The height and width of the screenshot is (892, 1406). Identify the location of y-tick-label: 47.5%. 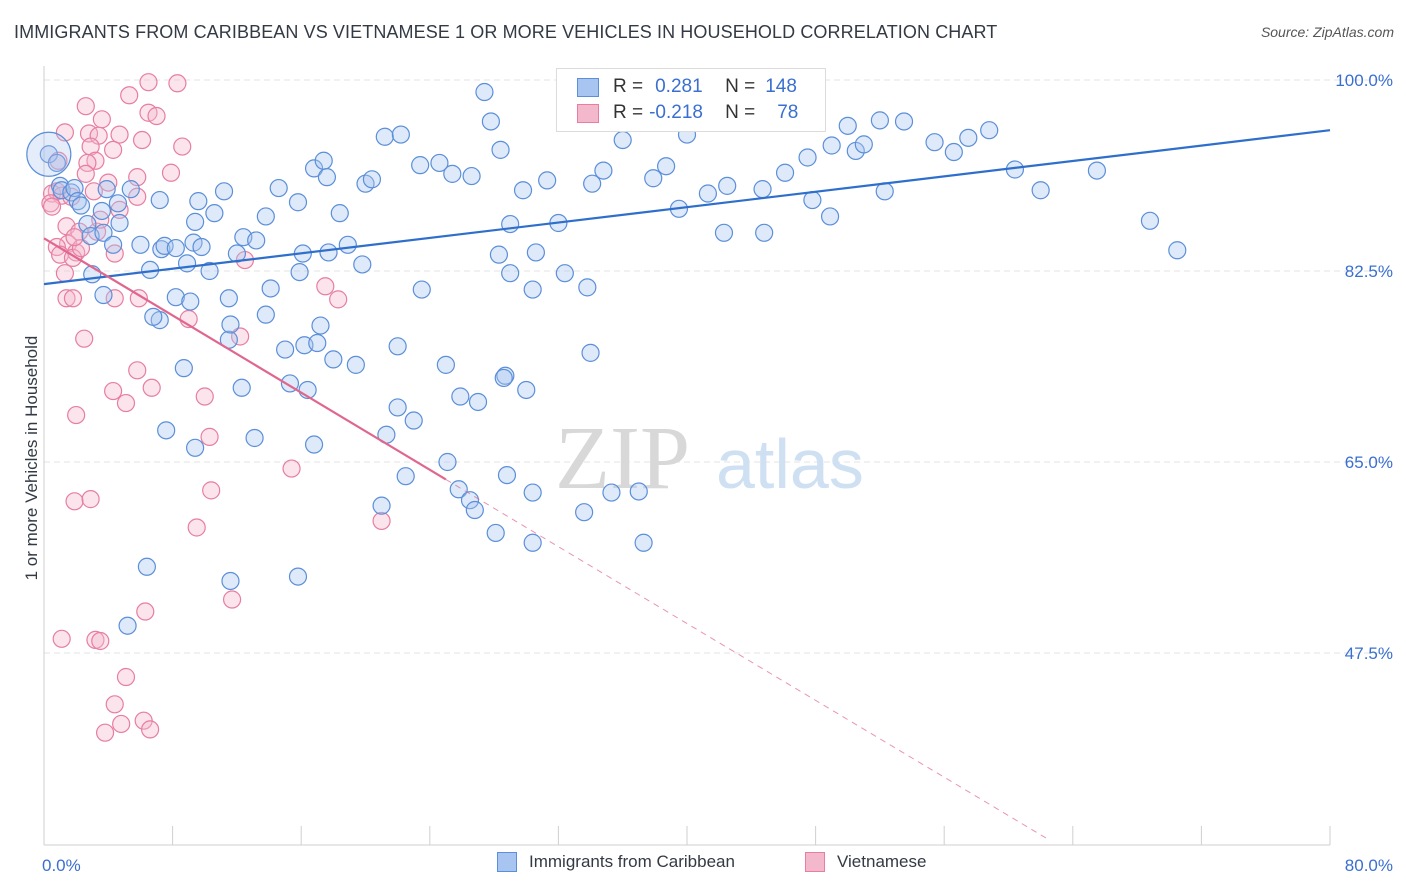
(1369, 653).